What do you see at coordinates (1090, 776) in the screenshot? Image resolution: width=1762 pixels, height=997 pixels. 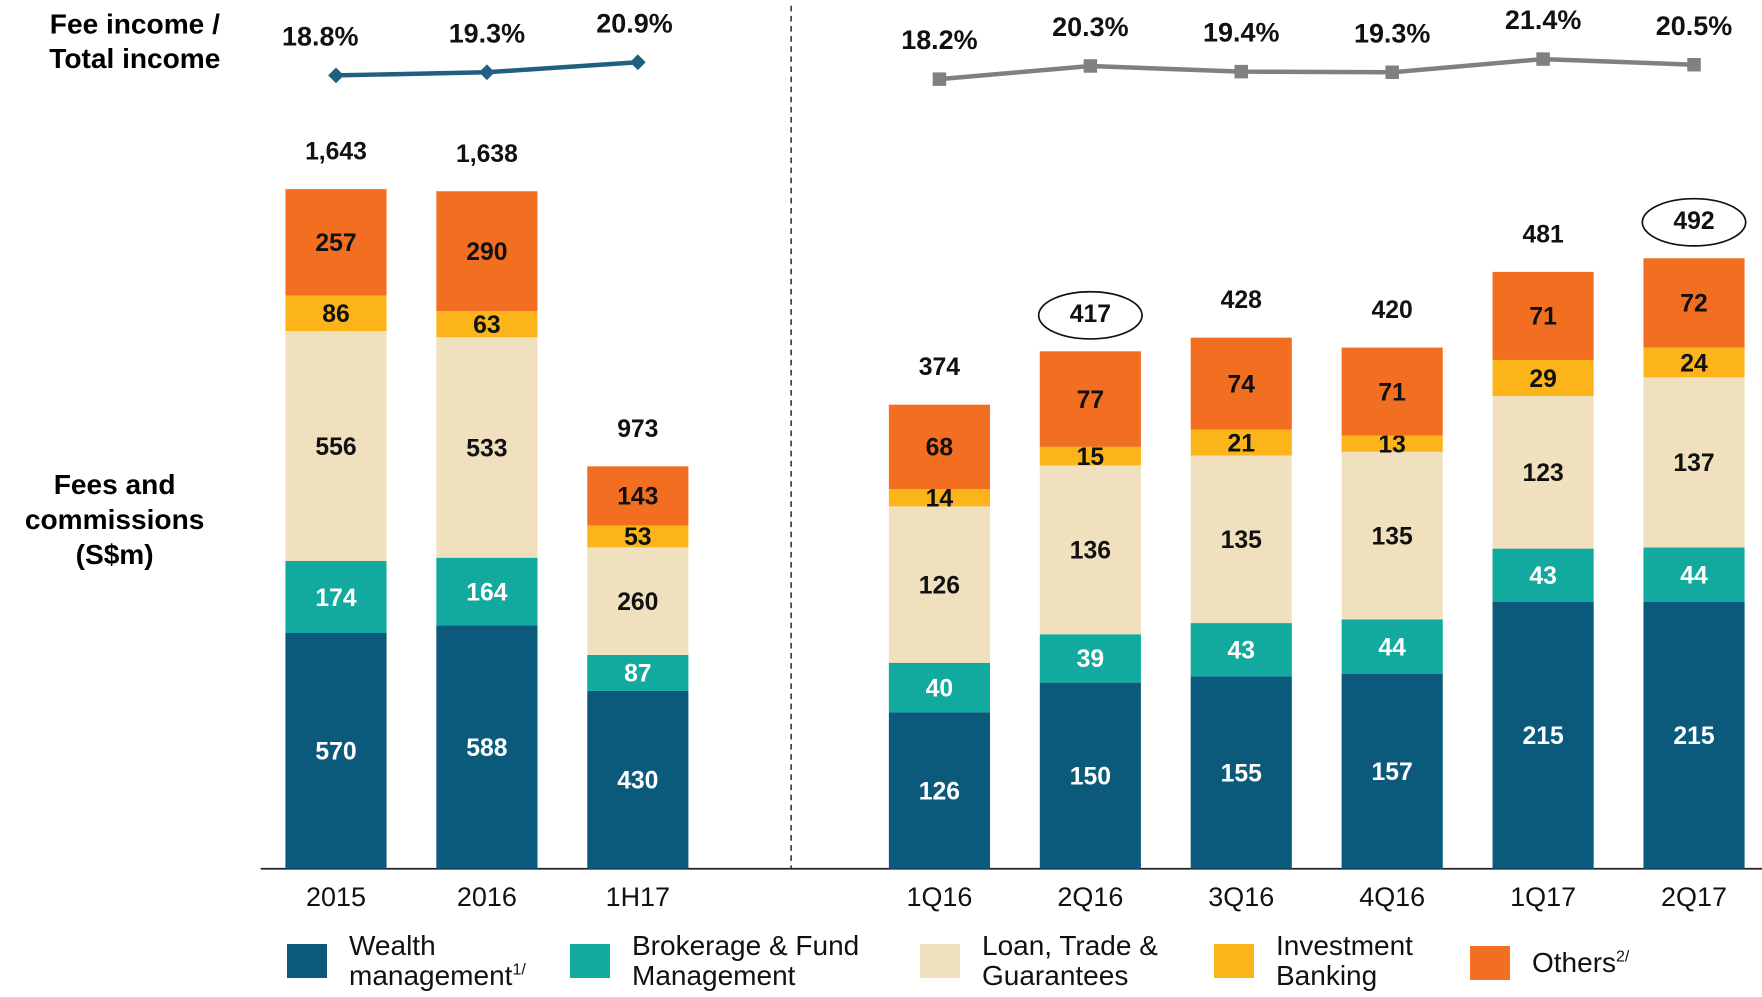 I see `segment-label: 150` at bounding box center [1090, 776].